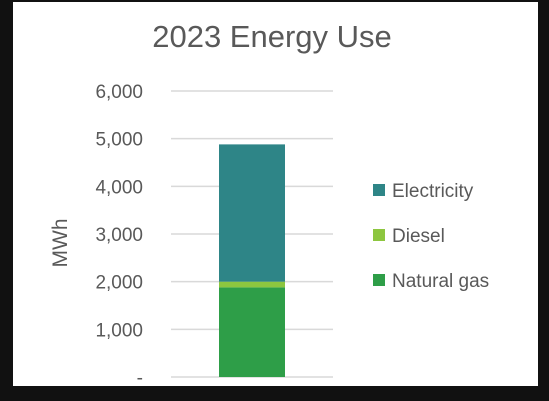 The width and height of the screenshot is (549, 401). I want to click on y-tick-label: 3,000, so click(119, 235).